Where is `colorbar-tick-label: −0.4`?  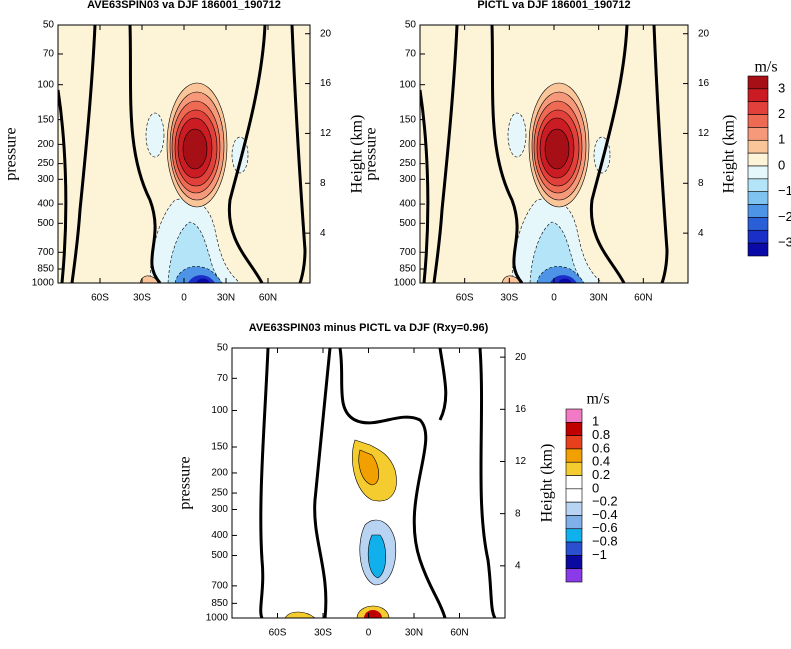 colorbar-tick-label: −0.4 is located at coordinates (605, 514).